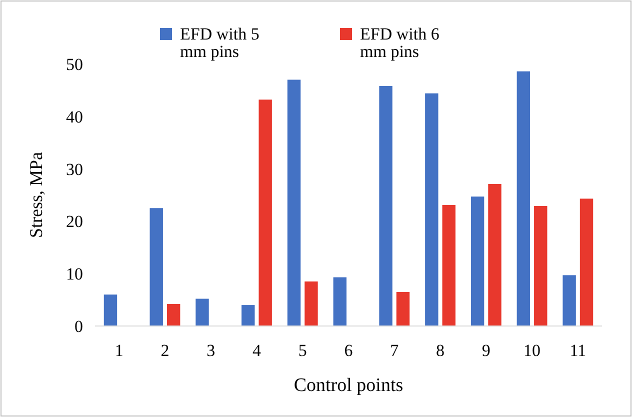 This screenshot has height=417, width=632. Describe the element at coordinates (119, 350) in the screenshot. I see `x-tick-label: 1` at that location.